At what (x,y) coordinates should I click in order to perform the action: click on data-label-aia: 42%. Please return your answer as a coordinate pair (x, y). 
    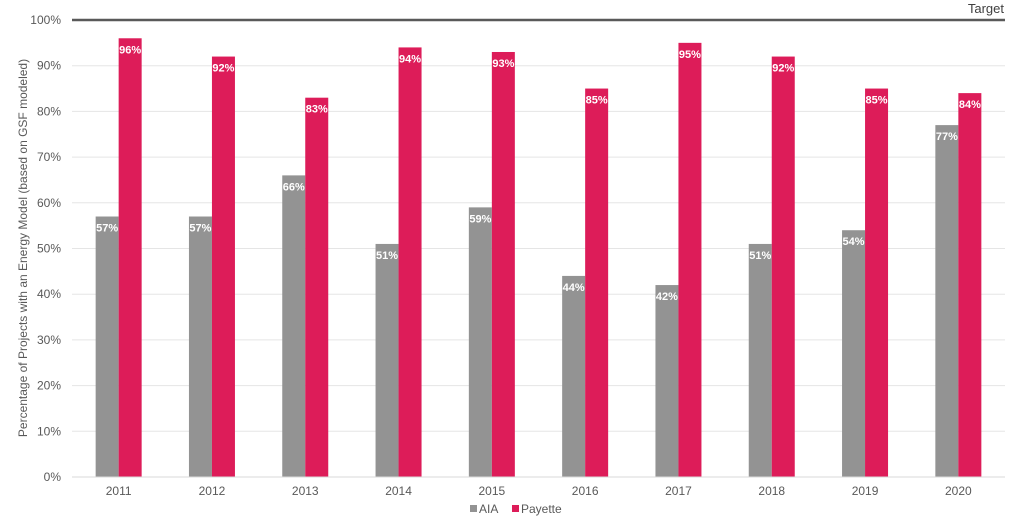
    Looking at the image, I should click on (667, 297).